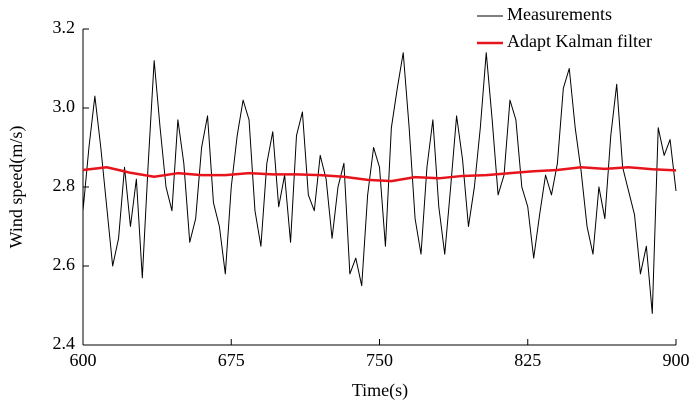 The height and width of the screenshot is (406, 697). I want to click on x-tick-label: 600, so click(83, 360).